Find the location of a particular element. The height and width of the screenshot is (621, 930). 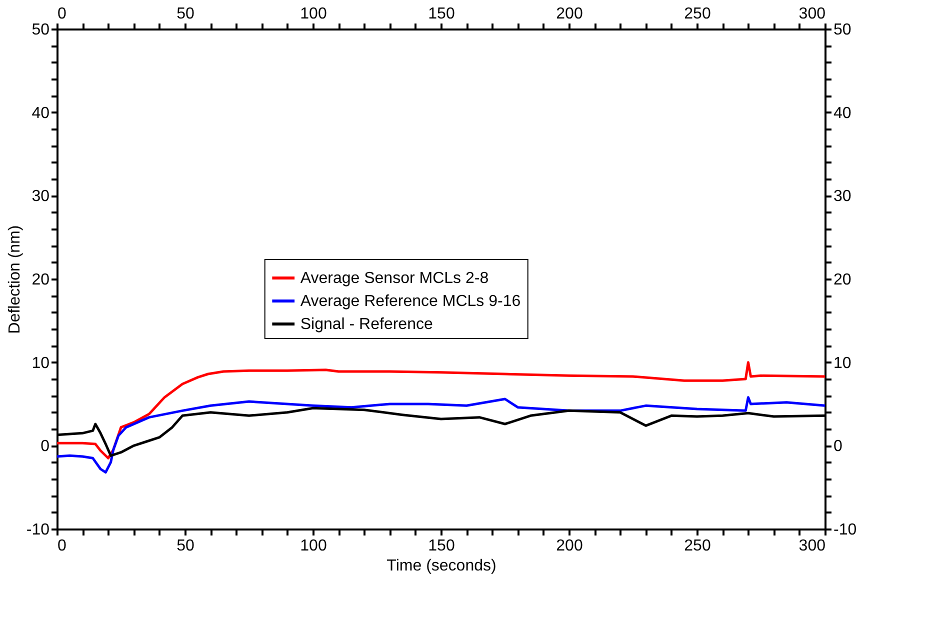

y2-tick-label: -10 is located at coordinates (845, 530).